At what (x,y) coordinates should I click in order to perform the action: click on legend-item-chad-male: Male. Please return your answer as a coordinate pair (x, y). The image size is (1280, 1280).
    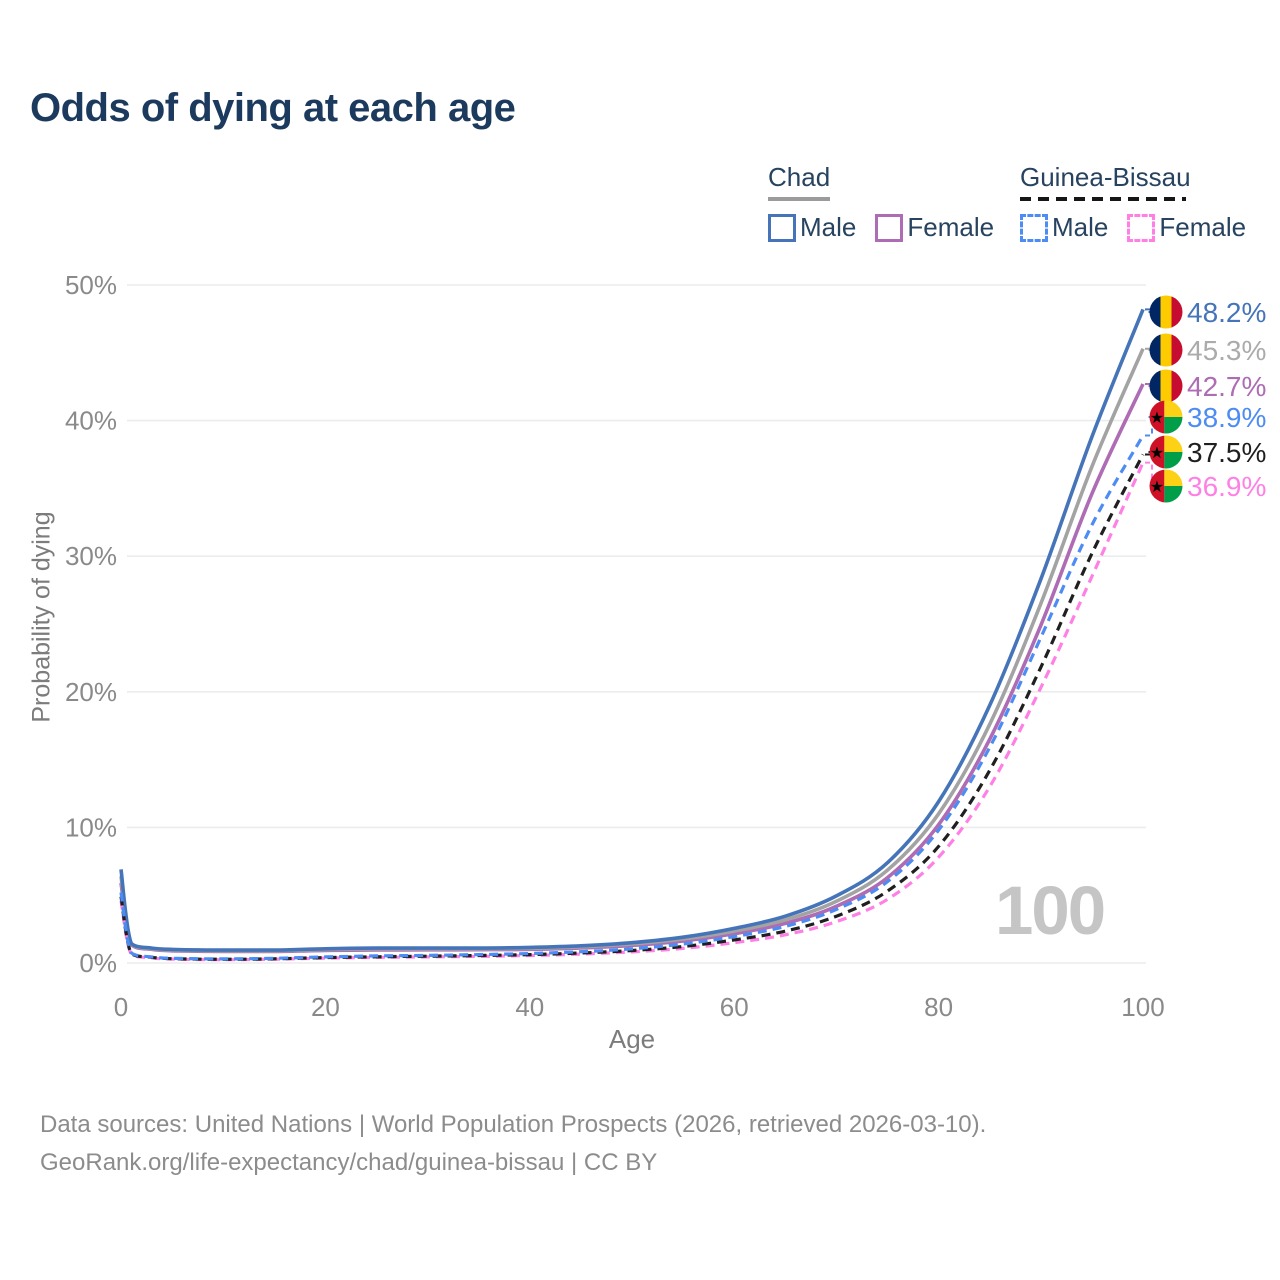
    Looking at the image, I should click on (812, 227).